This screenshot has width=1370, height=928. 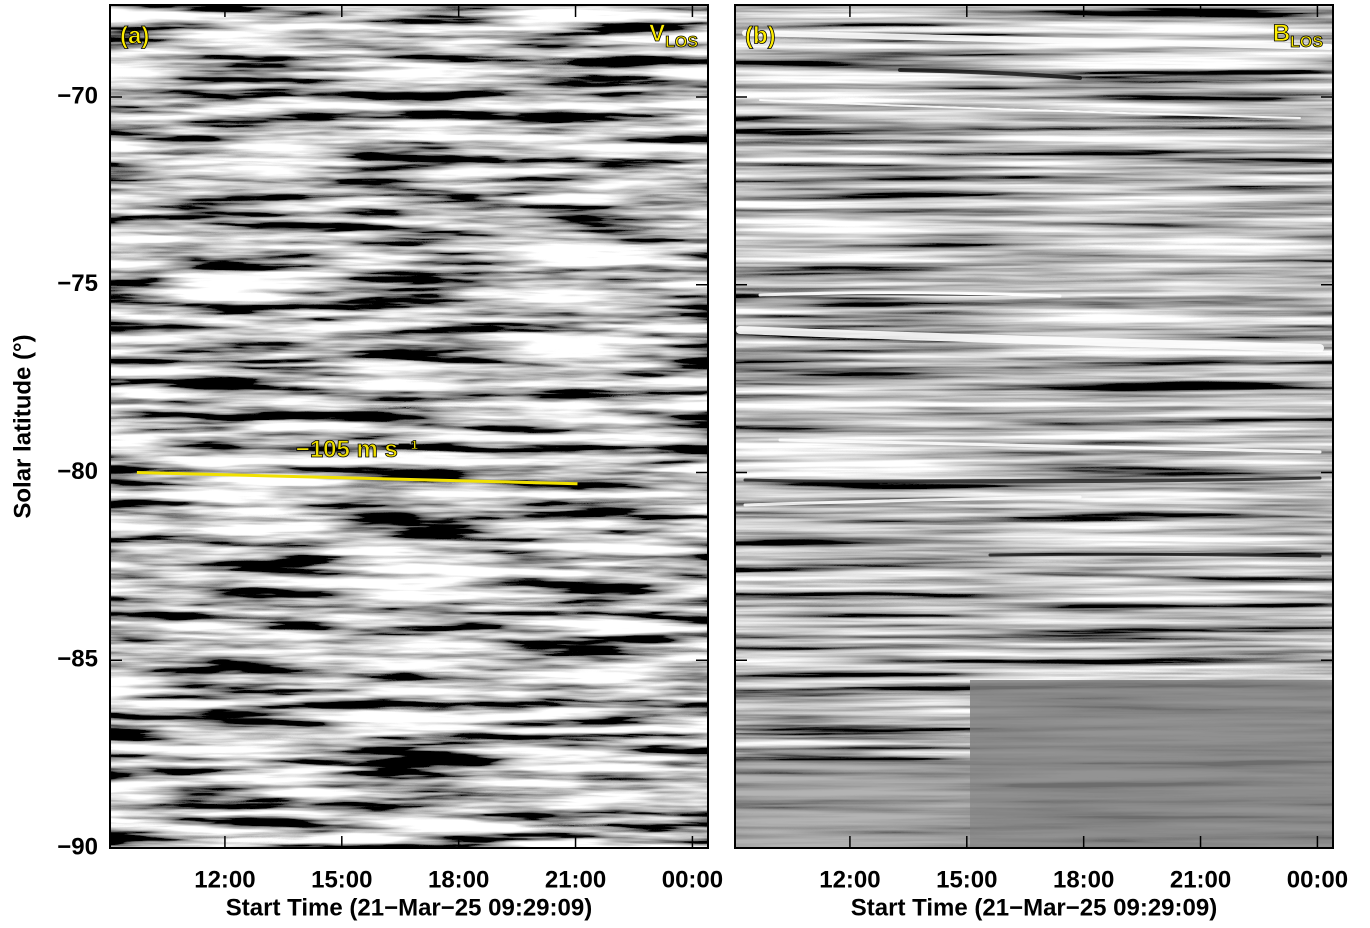 I want to click on y-tick-label: −70, so click(x=77, y=95).